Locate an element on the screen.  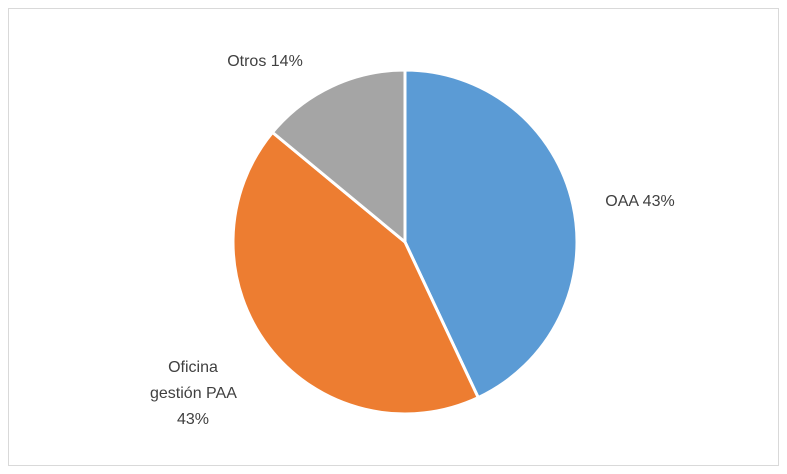
pie-slice is located at coordinates (338, 156).